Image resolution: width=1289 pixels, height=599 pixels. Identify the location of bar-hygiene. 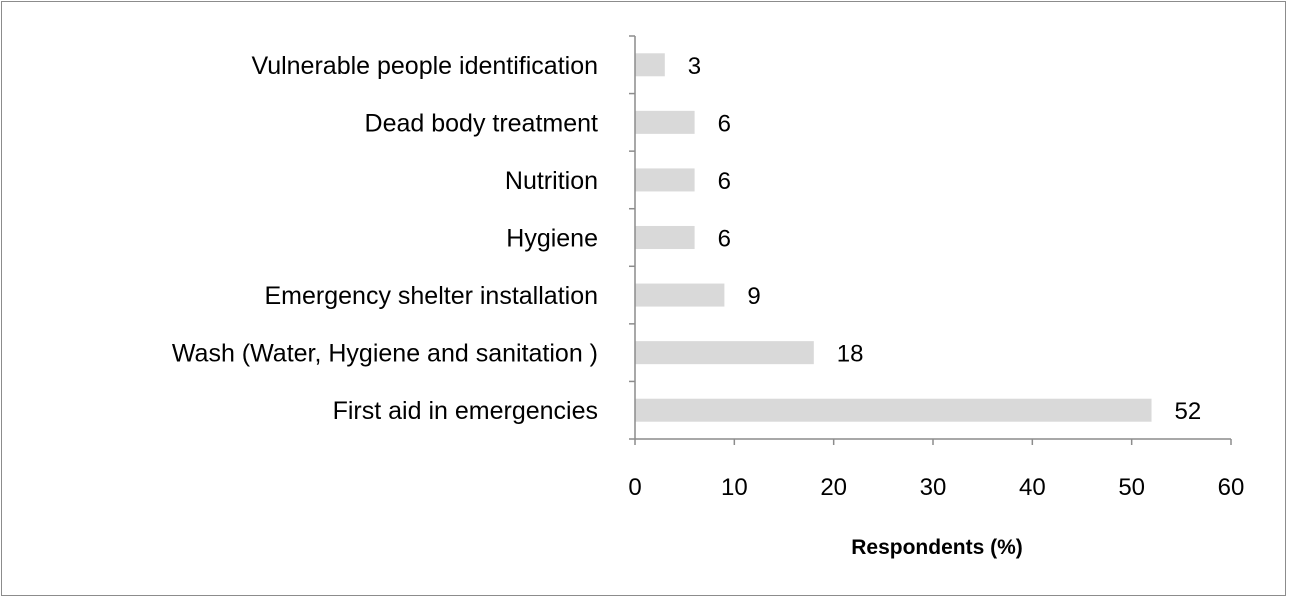
(665, 237).